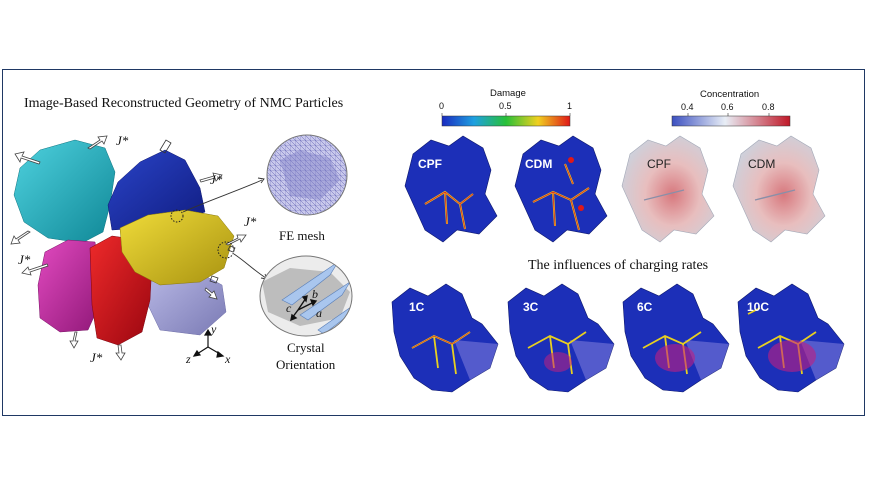  Describe the element at coordinates (156, 190) in the screenshot. I see `particle-blue` at that location.